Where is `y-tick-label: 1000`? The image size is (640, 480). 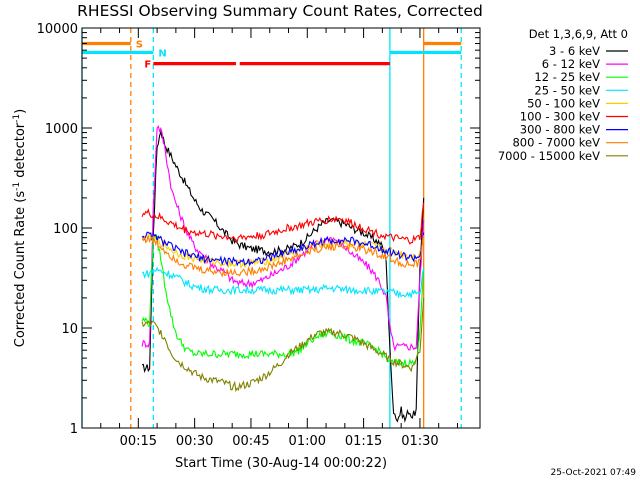
y-tick-label: 1000 is located at coordinates (61, 129).